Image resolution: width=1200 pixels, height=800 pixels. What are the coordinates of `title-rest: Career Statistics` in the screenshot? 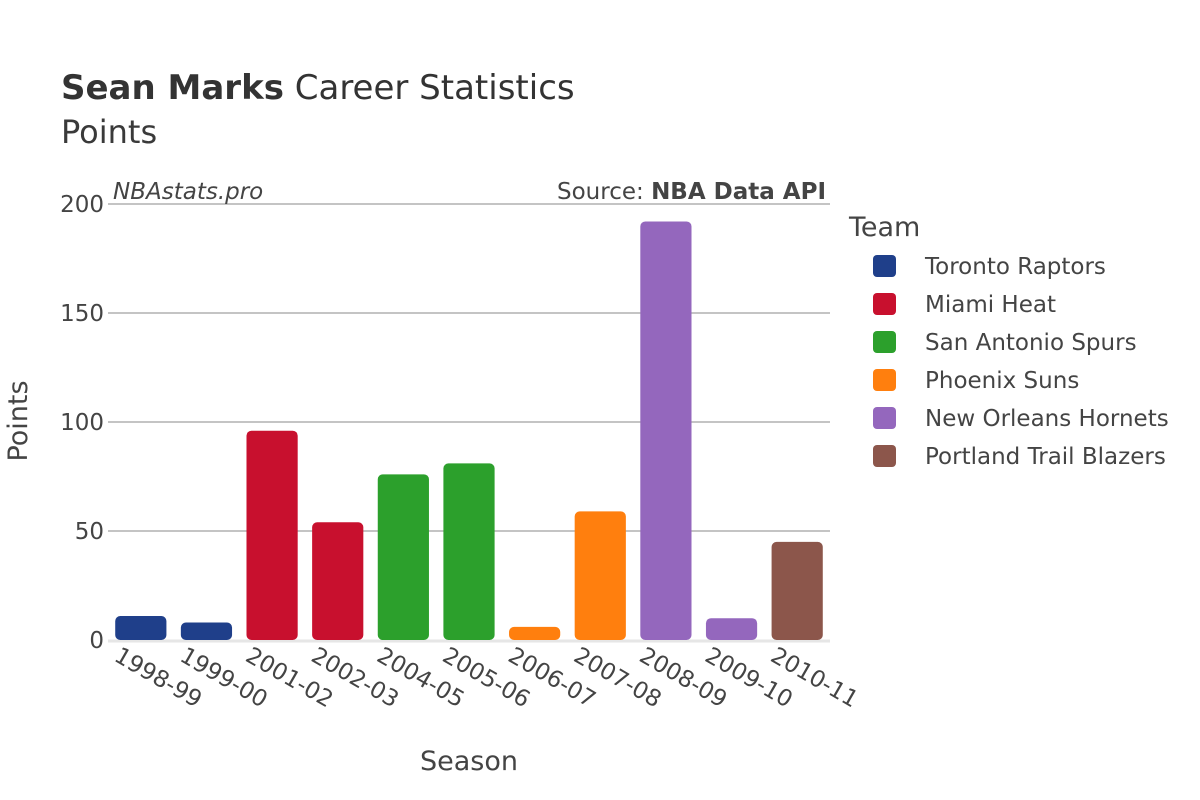 It's located at (434, 88).